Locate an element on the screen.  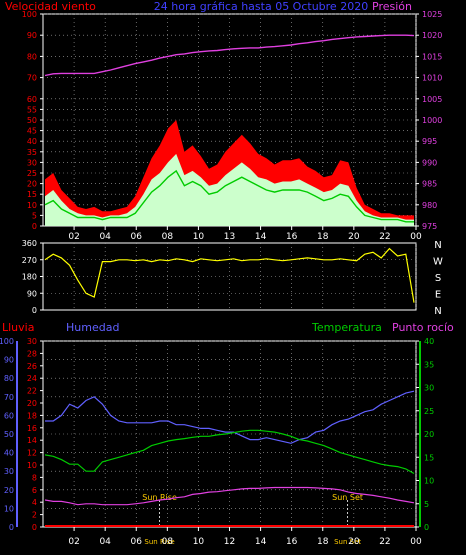
wind-x-tick-label: 18 is located at coordinates (323, 237).